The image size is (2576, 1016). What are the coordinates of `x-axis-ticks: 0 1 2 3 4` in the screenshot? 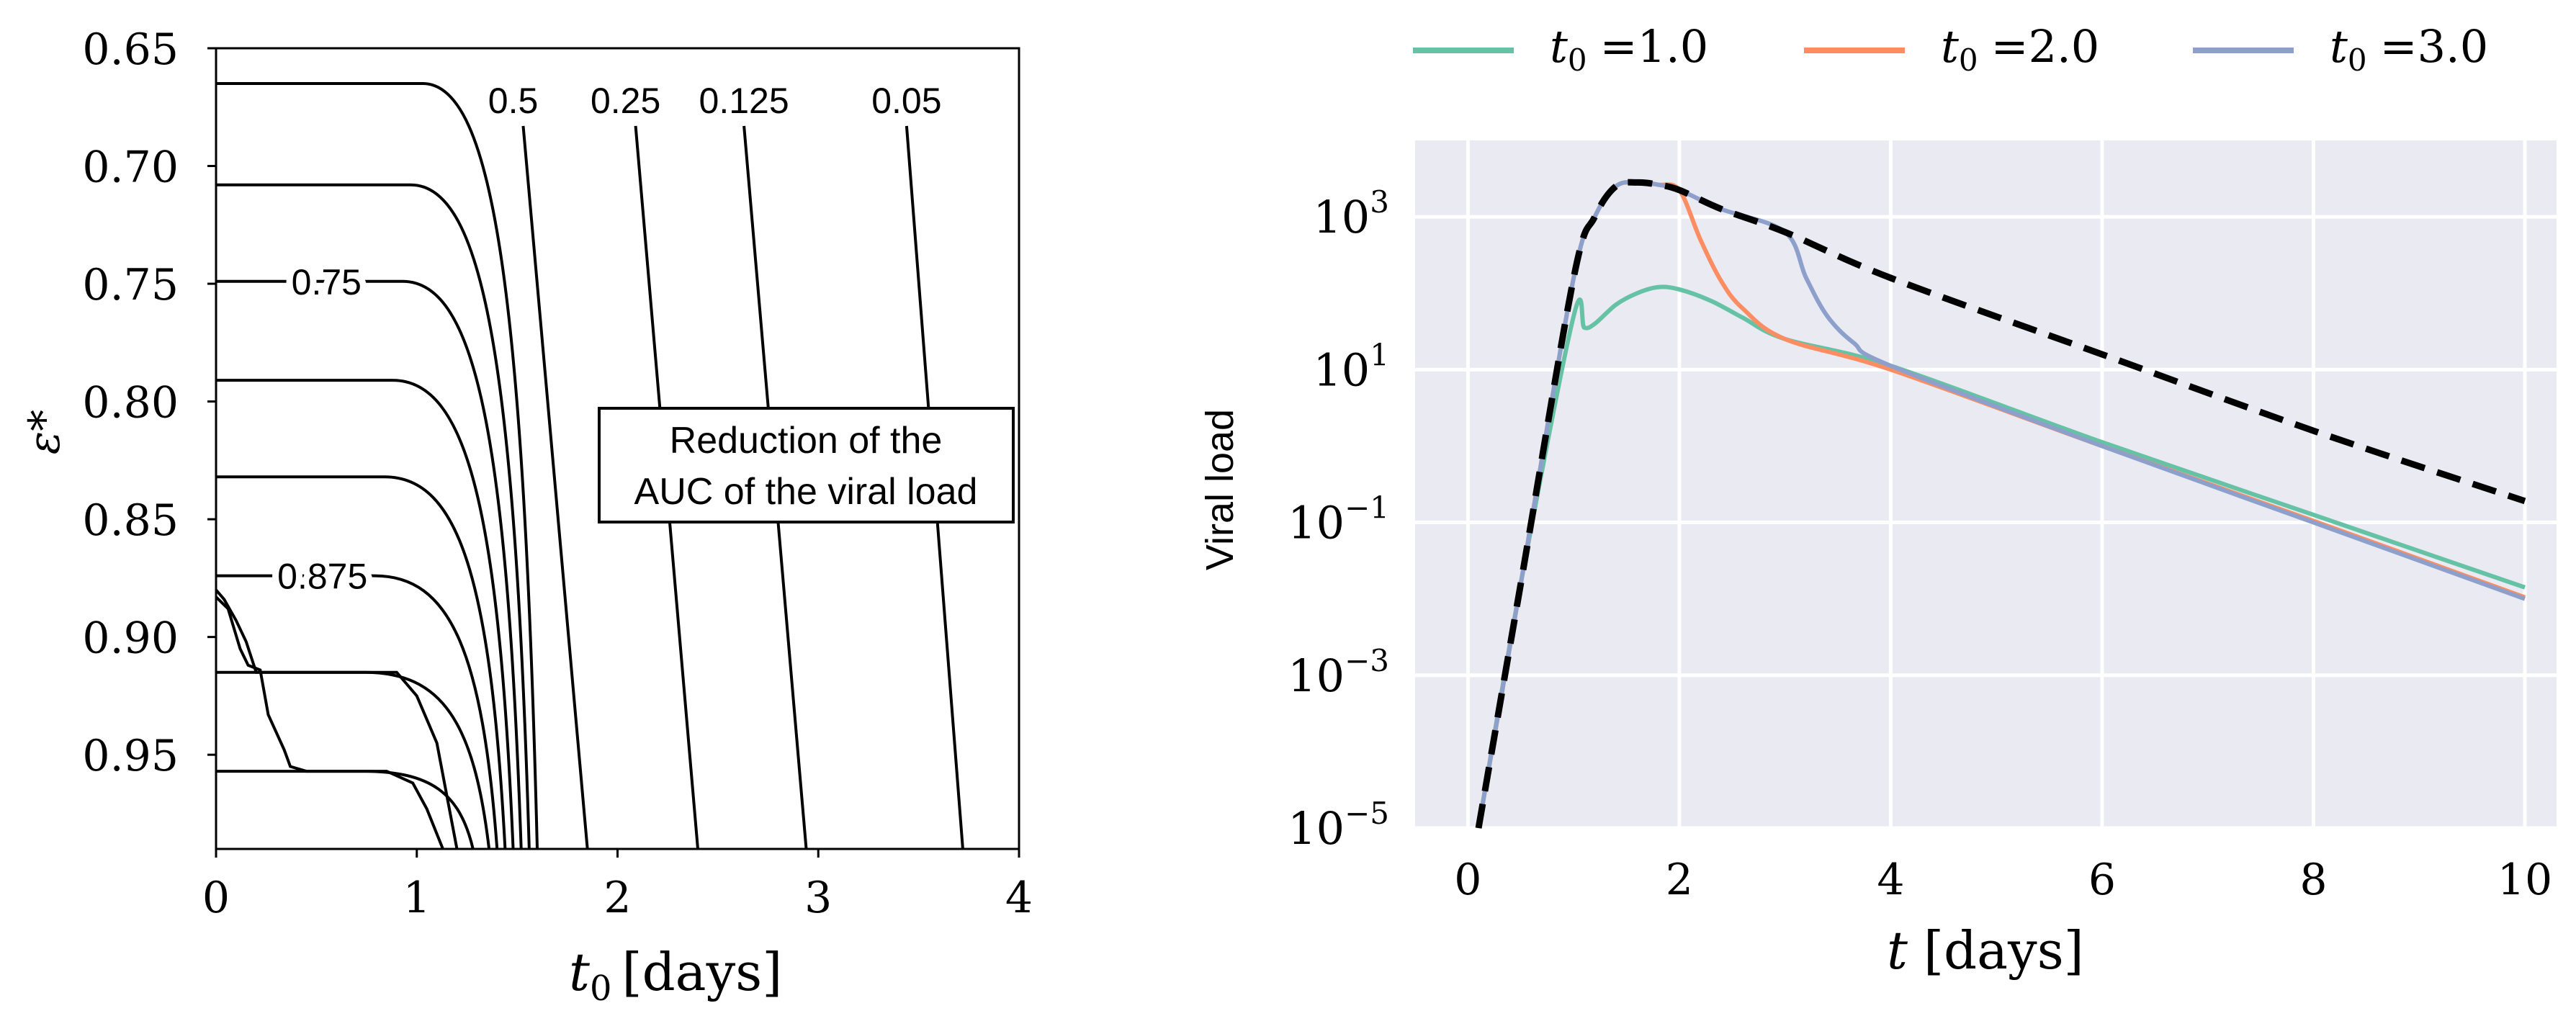 It's located at (617, 886).